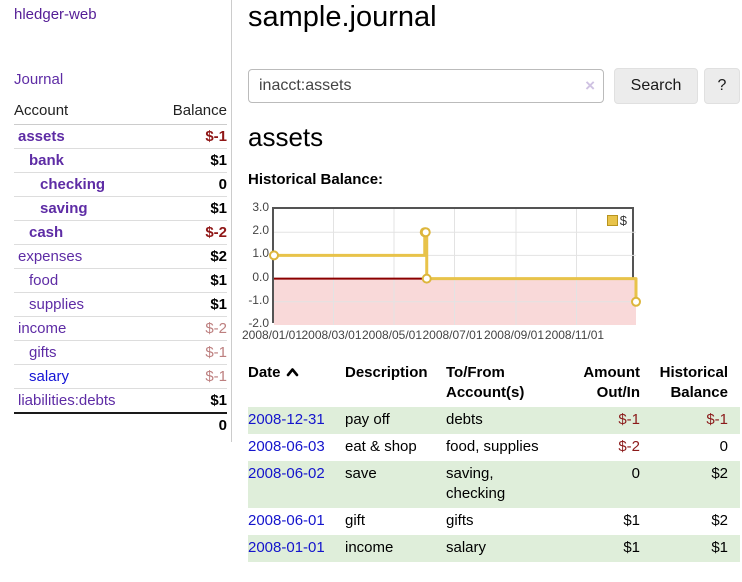 The image size is (742, 582). I want to click on accounts-header-balance: Balance, so click(189, 112).